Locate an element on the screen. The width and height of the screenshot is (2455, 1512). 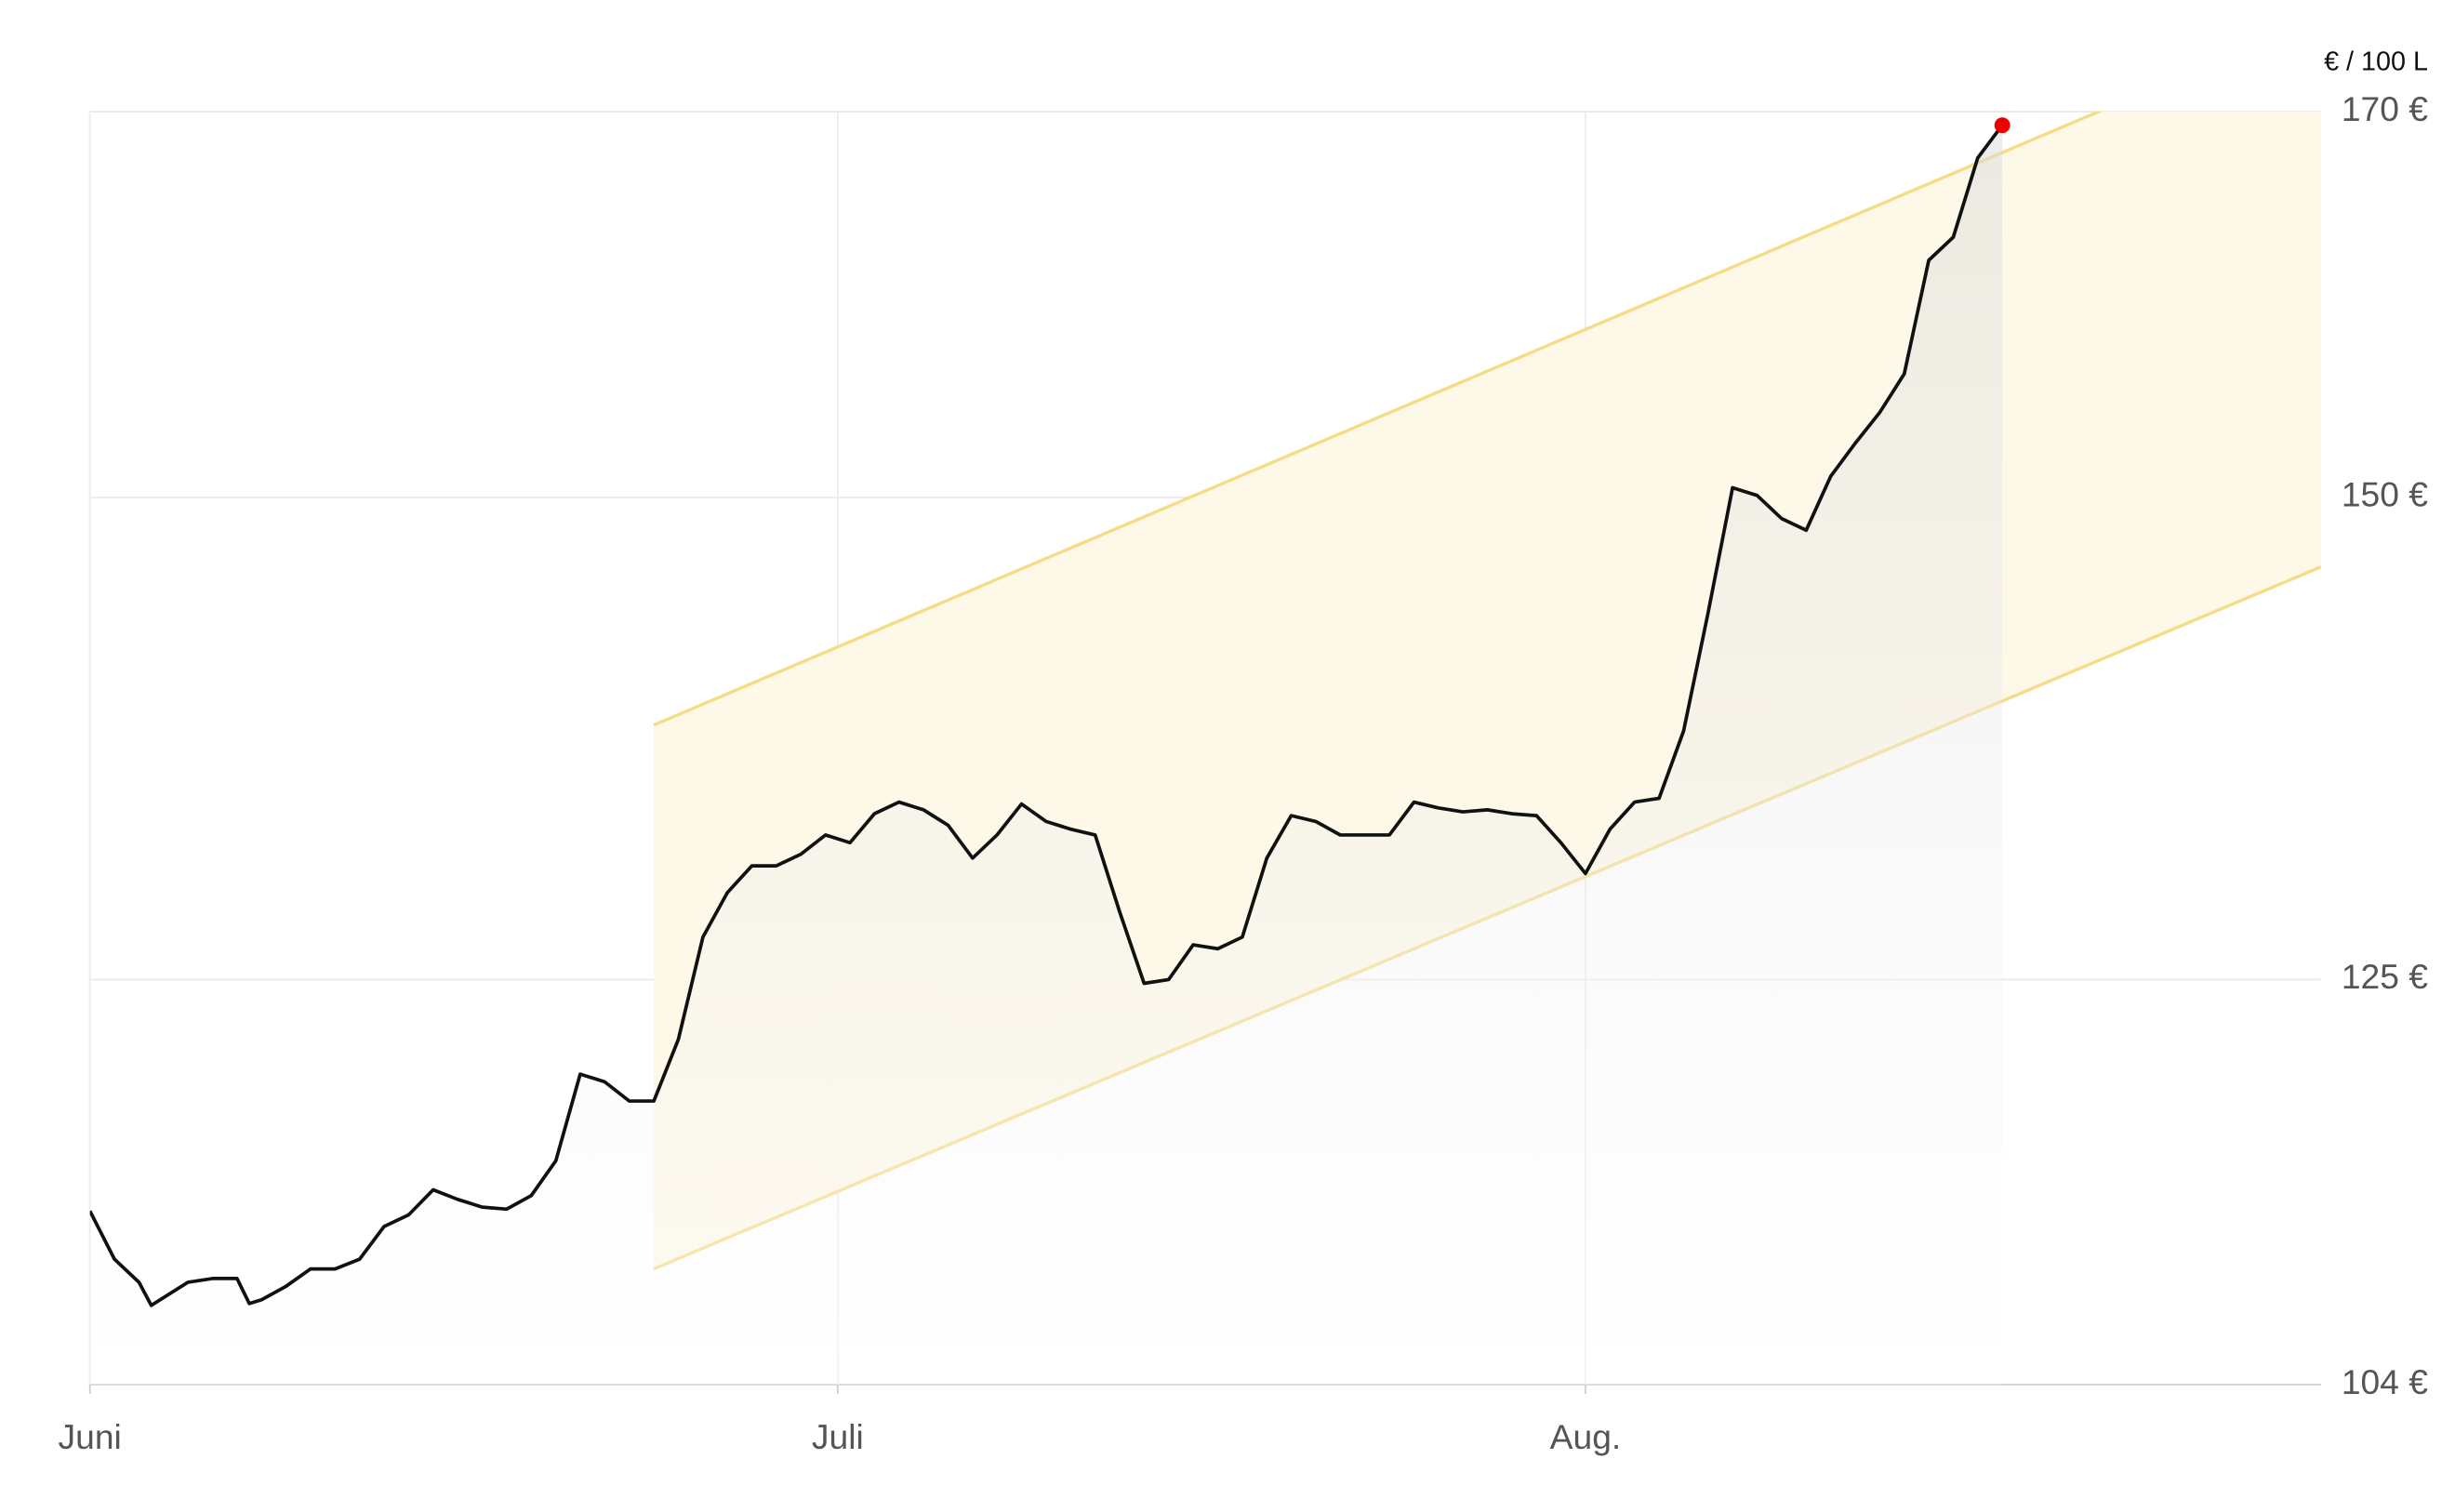
y-tick-label: 170 € is located at coordinates (2385, 108).